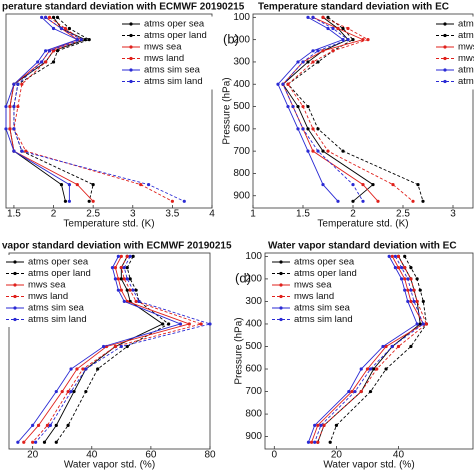 This screenshot has width=474, height=474. I want to click on x-tick-label: 3, so click(133, 214).